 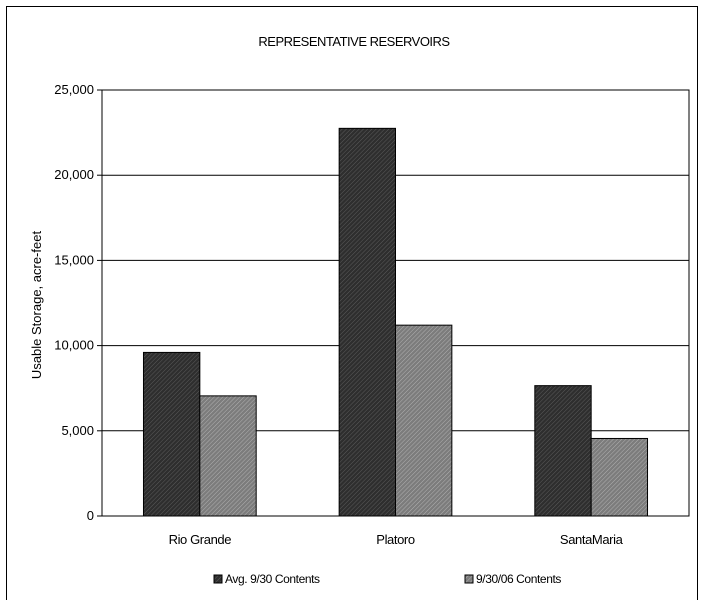 What do you see at coordinates (77, 430) in the screenshot?
I see `y-tick-label: 5,000` at bounding box center [77, 430].